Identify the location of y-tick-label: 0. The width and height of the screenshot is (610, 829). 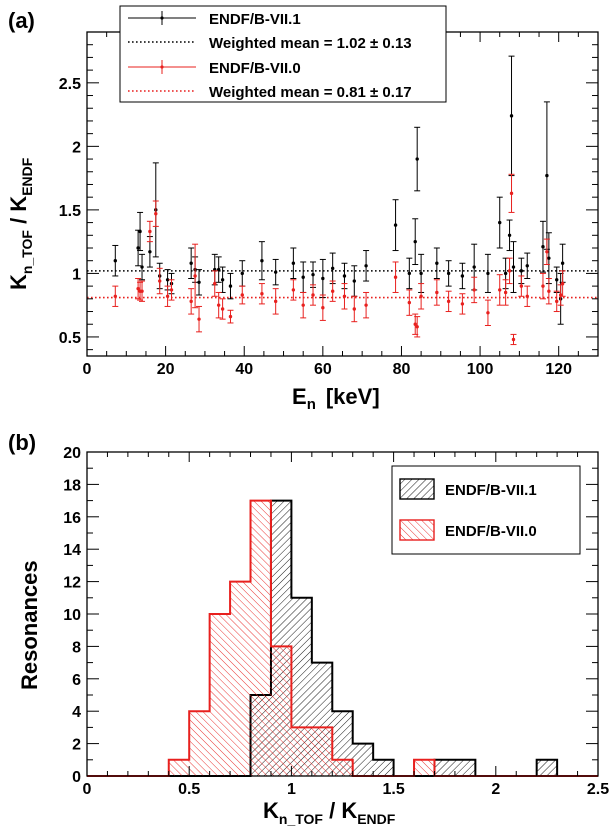
(76, 777).